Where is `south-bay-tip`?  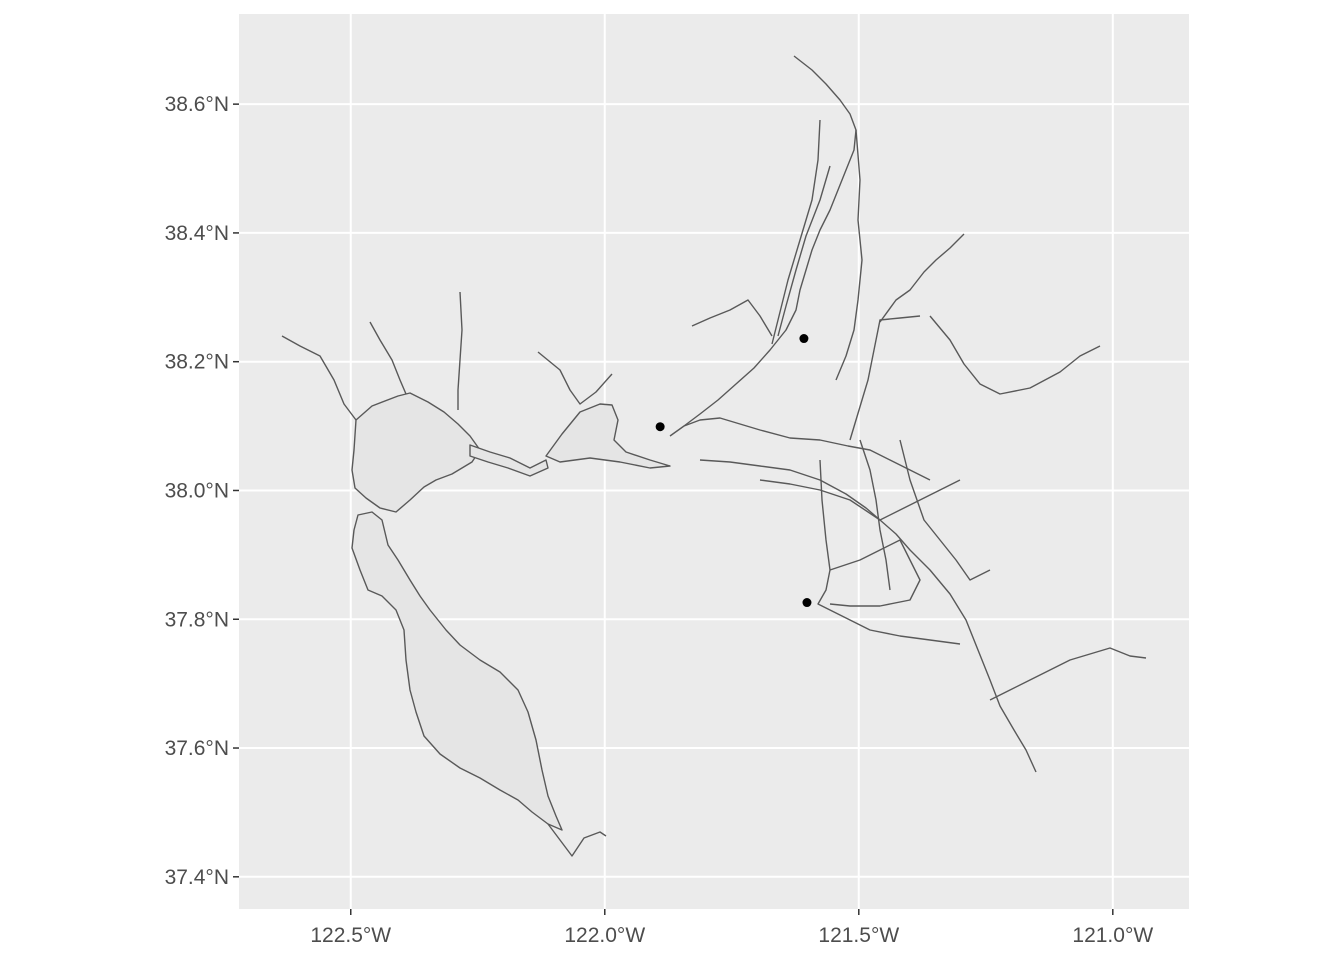
south-bay-tip is located at coordinates (577, 840).